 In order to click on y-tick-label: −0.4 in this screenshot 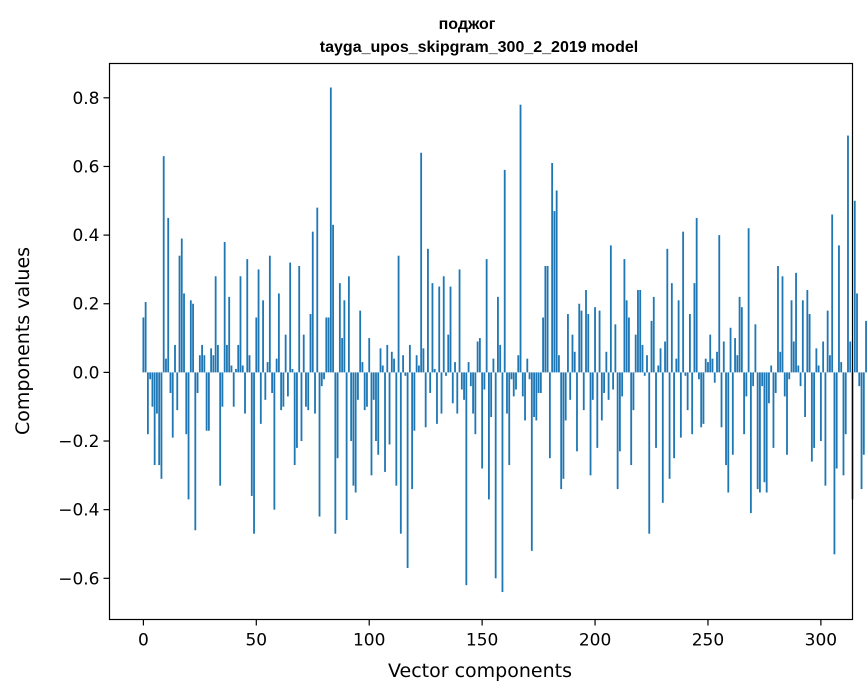, I will do `click(78, 511)`.